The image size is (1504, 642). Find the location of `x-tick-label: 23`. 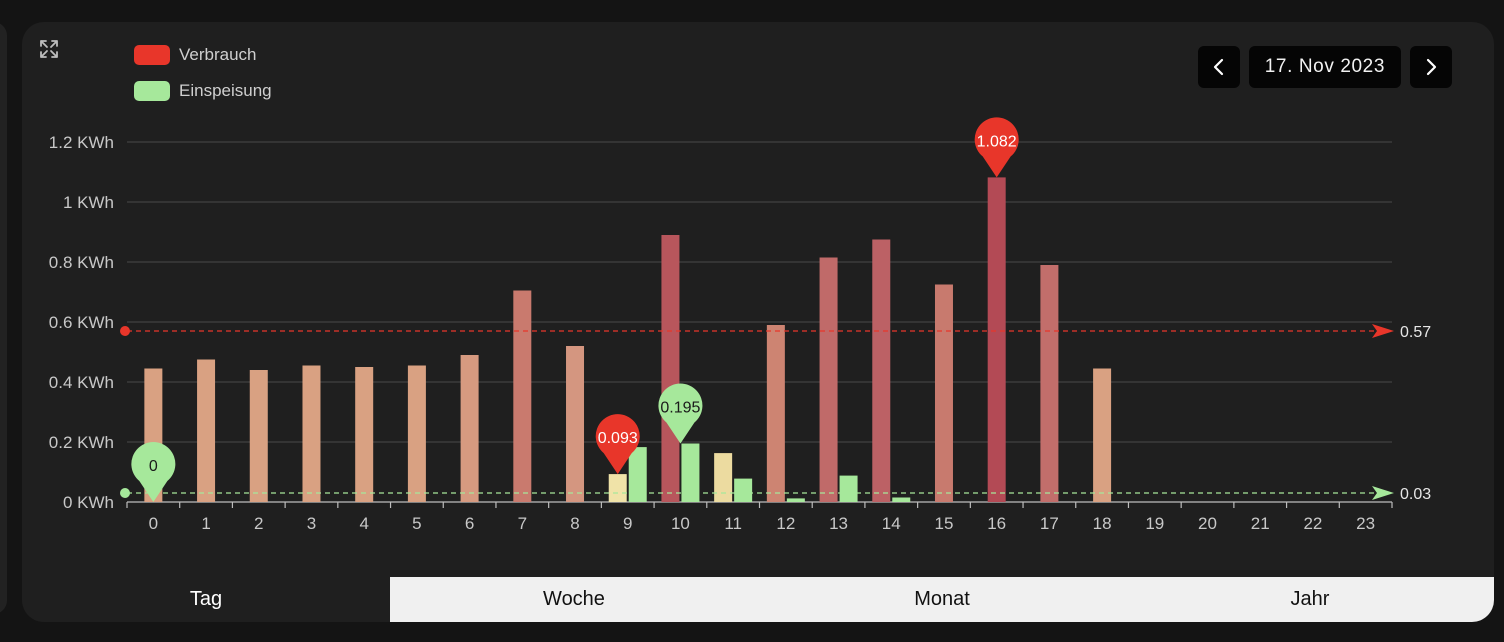

x-tick-label: 23 is located at coordinates (1365, 523).